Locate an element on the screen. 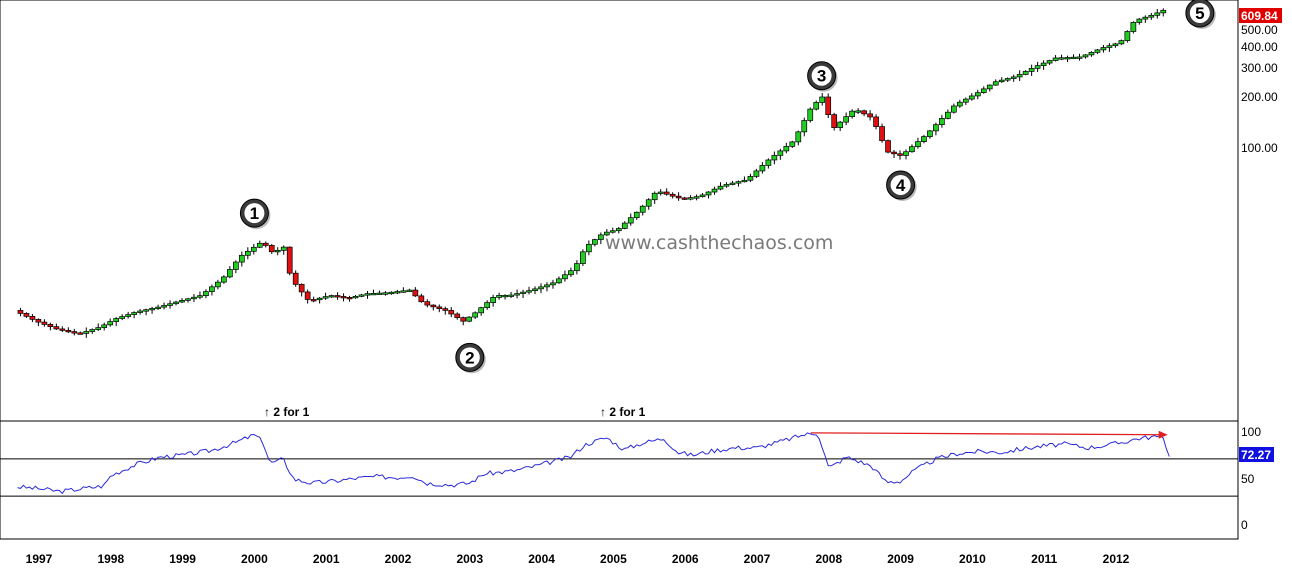 The height and width of the screenshot is (574, 1292). x-tick-label: 2009 is located at coordinates (900, 559).